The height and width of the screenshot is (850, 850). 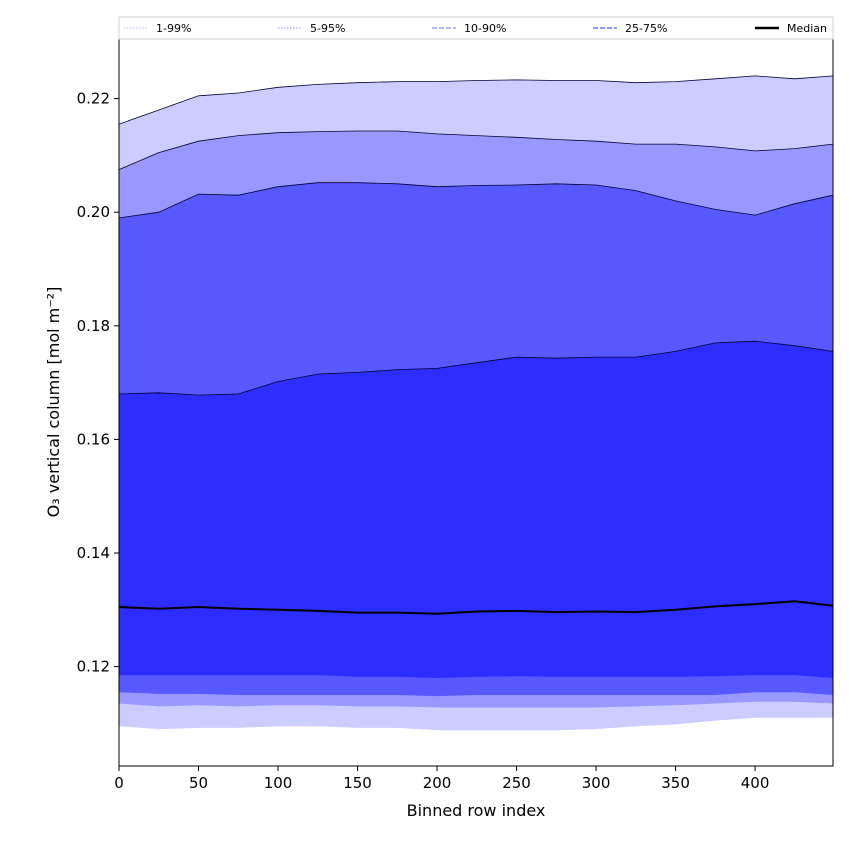 What do you see at coordinates (675, 783) in the screenshot?
I see `x-tick-label: 350` at bounding box center [675, 783].